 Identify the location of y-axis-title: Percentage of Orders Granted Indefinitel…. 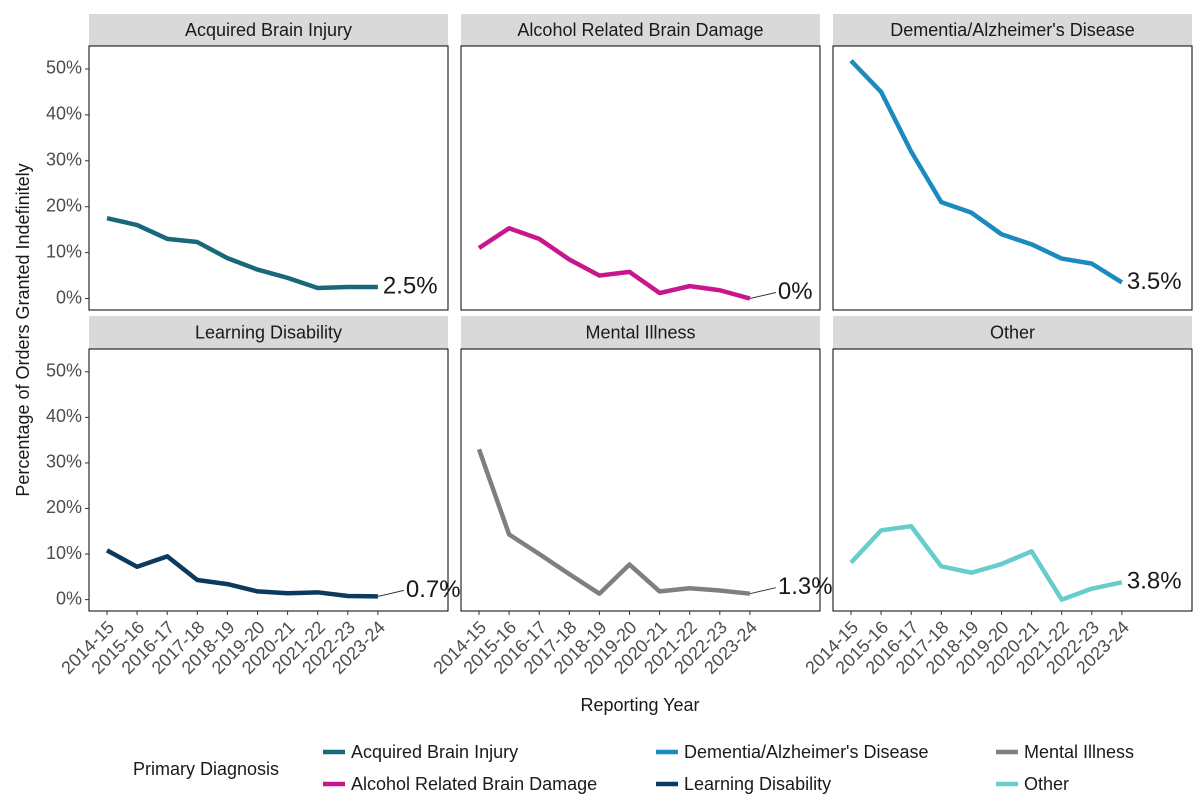
(23, 329).